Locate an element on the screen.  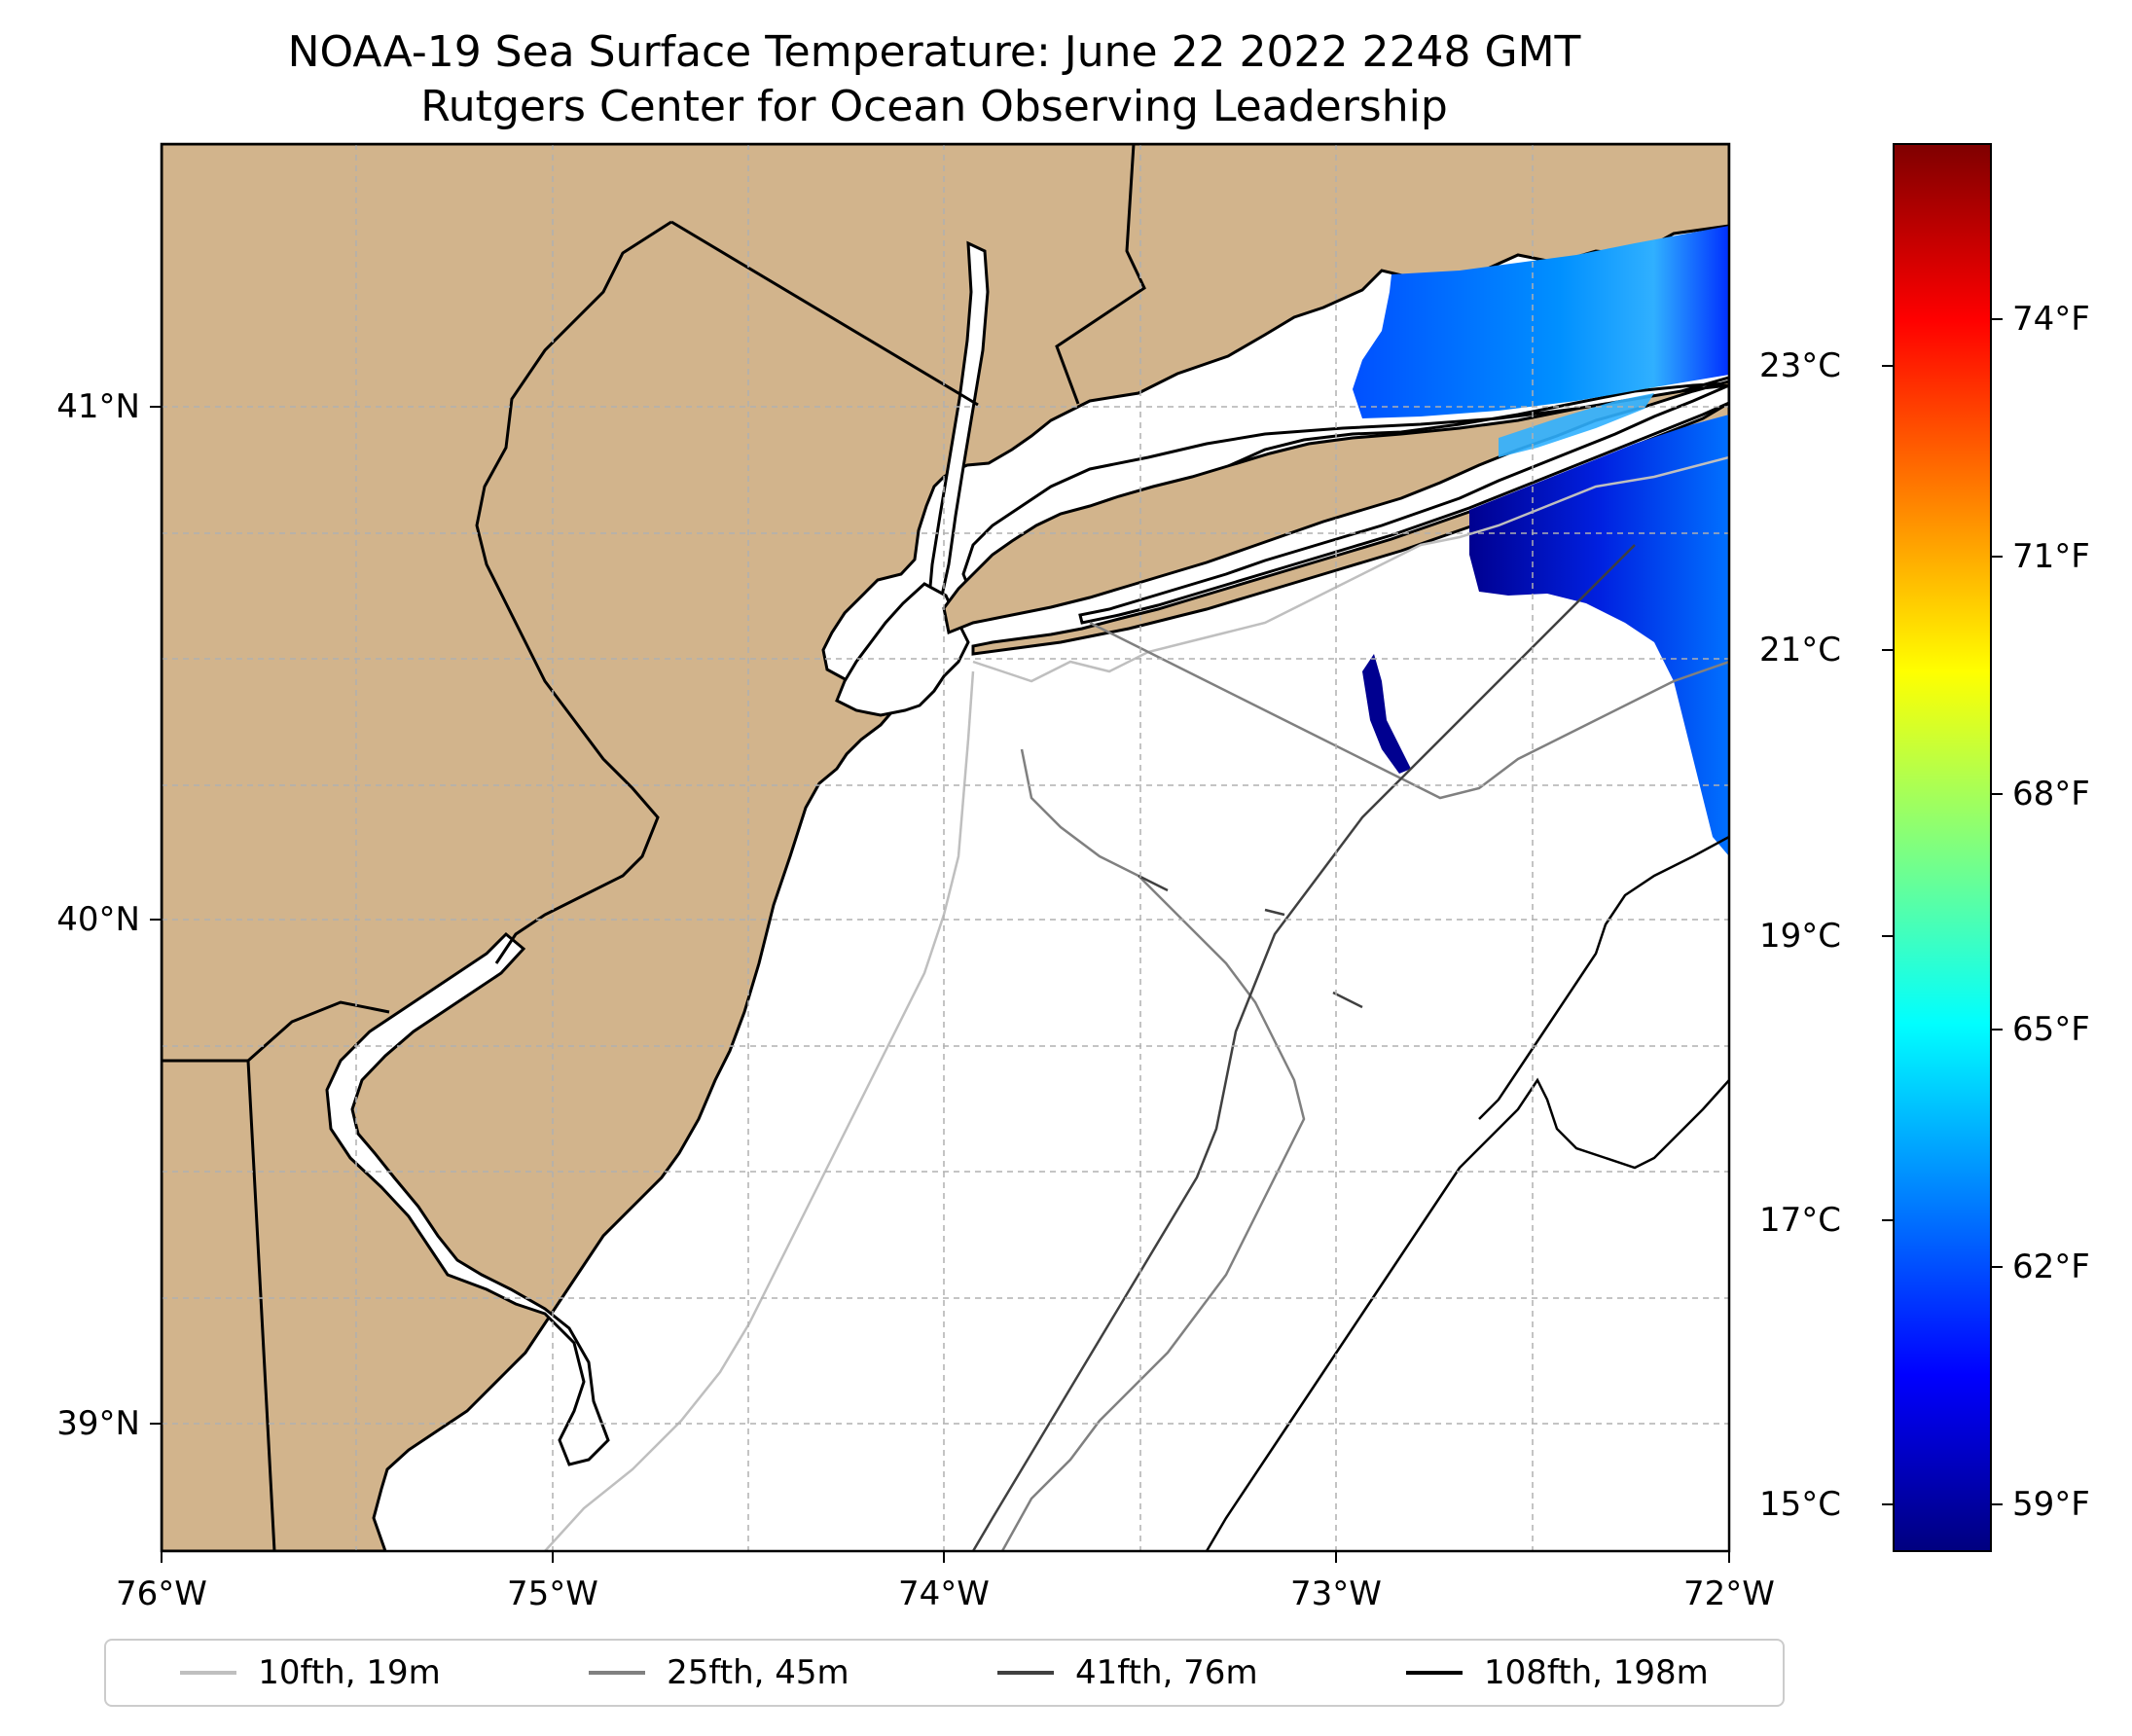
colorbar-ticks is located at coordinates (1942, 912).